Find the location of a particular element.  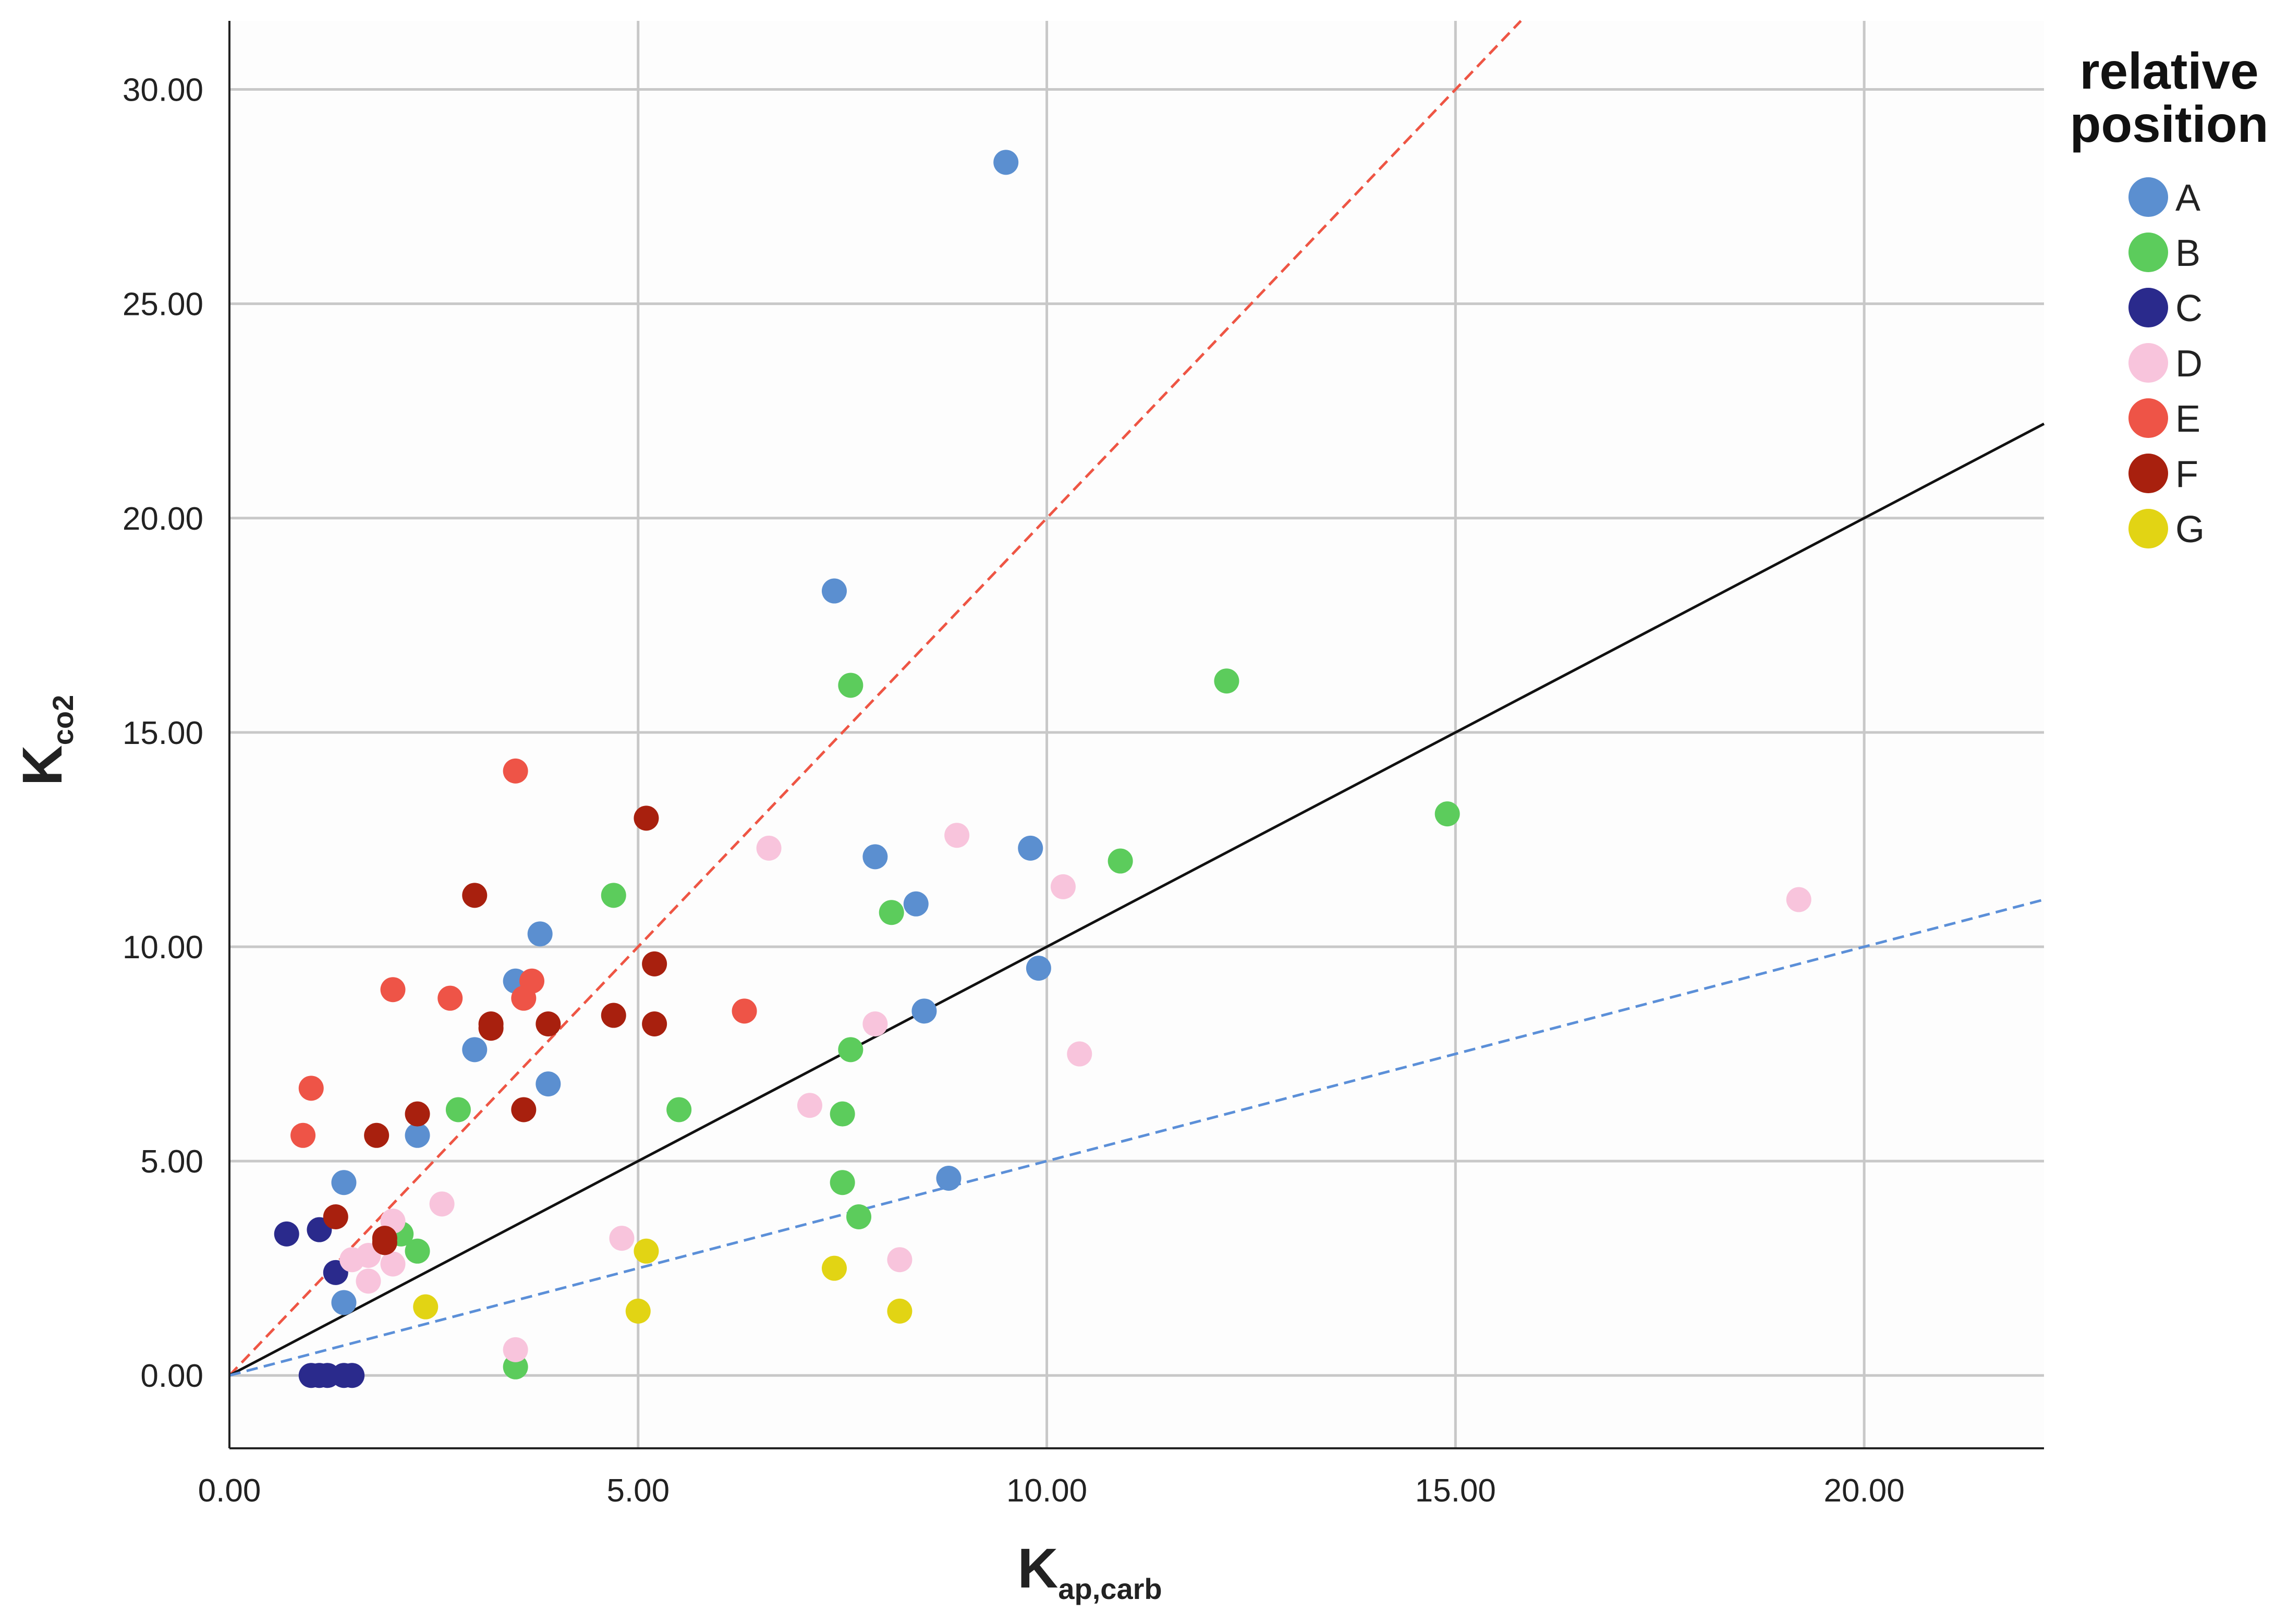

legend-label-E: E is located at coordinates (2187, 419).